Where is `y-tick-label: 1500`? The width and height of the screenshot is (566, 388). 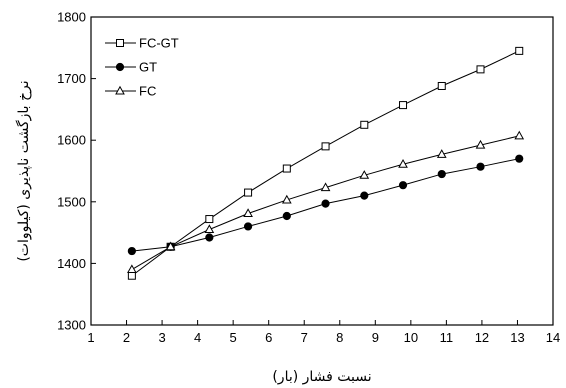 y-tick-label: 1500 is located at coordinates (71, 201).